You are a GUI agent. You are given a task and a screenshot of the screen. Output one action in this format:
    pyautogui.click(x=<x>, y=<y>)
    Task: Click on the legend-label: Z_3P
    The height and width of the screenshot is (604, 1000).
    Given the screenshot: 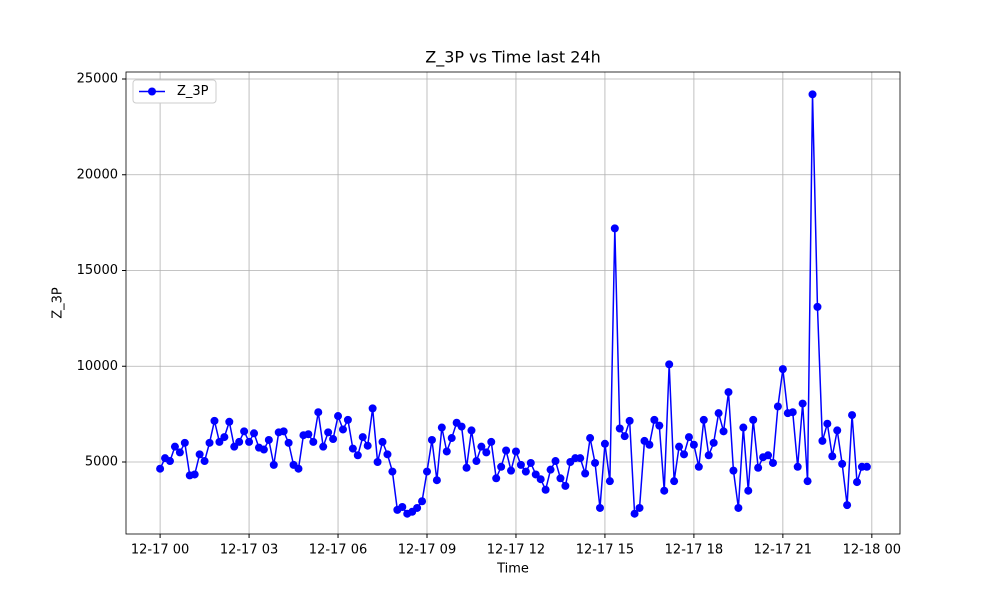 What is the action you would take?
    pyautogui.click(x=193, y=91)
    